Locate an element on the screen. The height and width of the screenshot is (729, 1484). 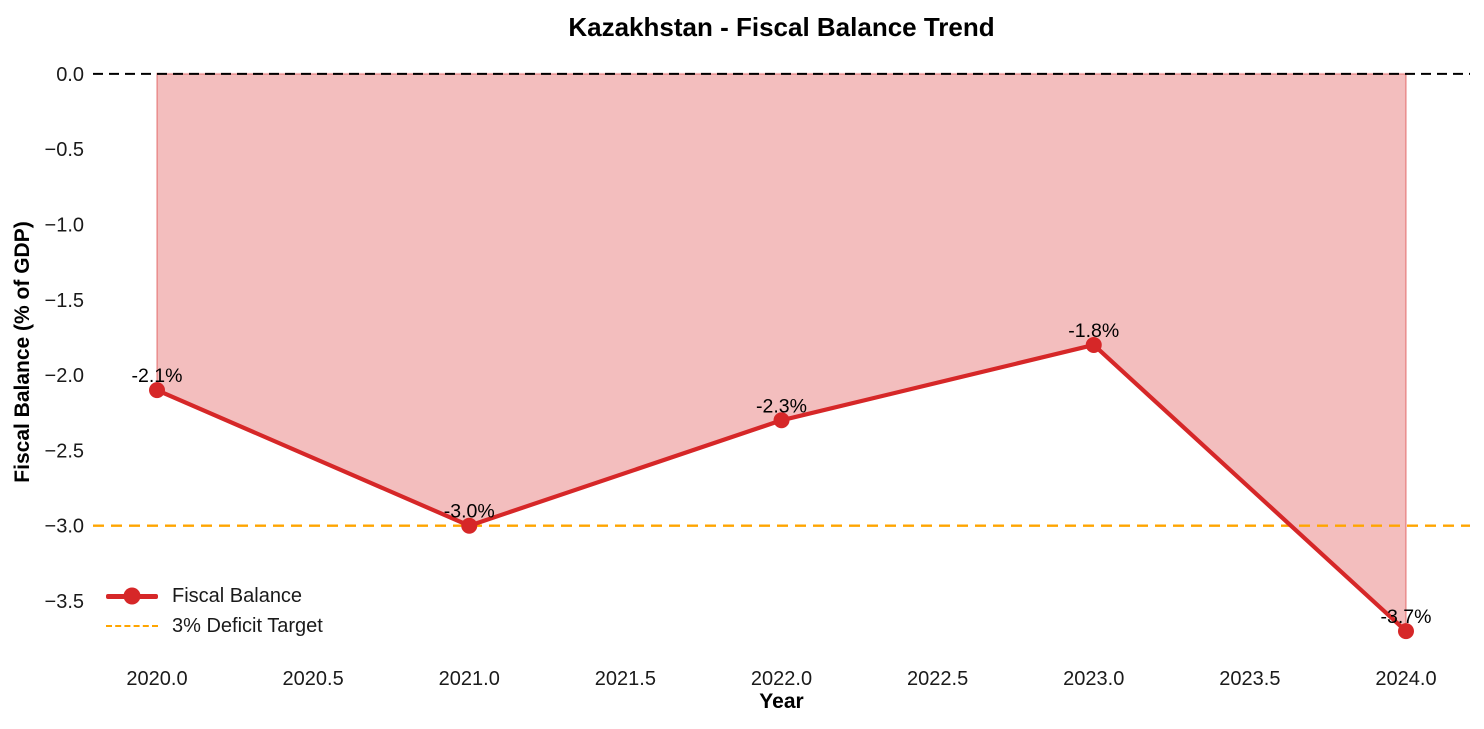
x-axis-title: Year is located at coordinates (781, 701).